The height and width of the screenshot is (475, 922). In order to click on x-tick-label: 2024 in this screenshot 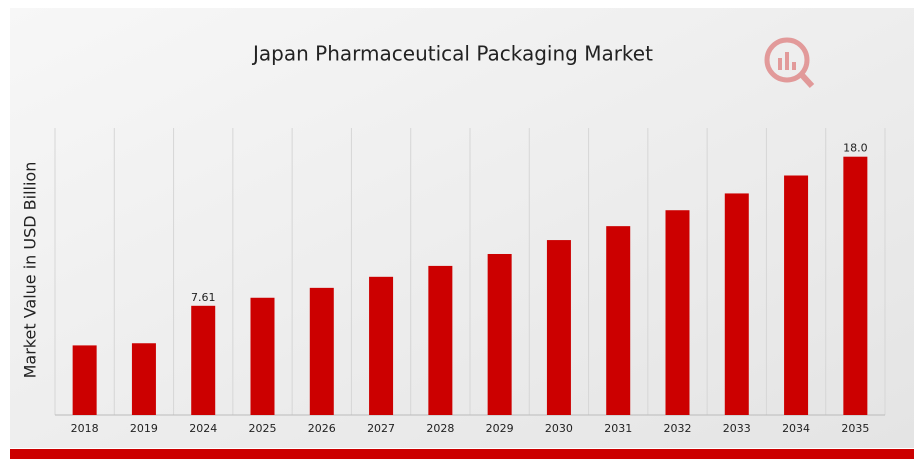, I will do `click(203, 428)`.